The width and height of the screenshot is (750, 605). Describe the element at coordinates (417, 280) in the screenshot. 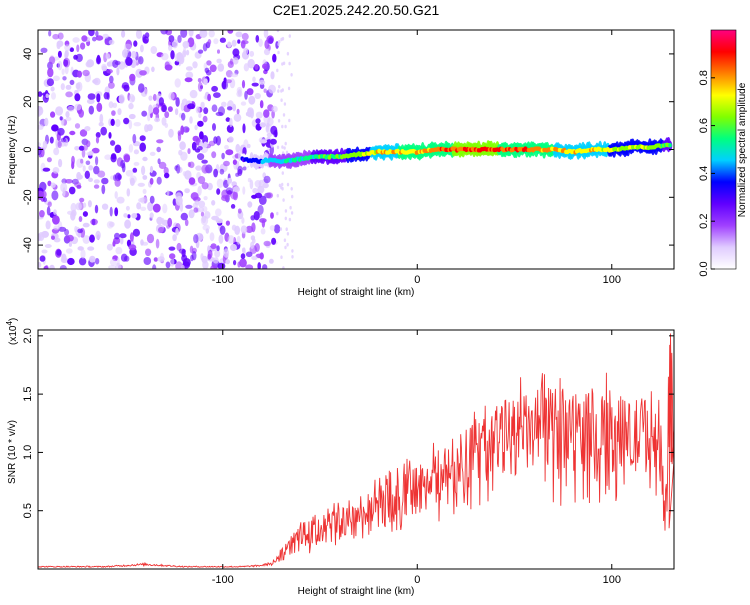

I see `x-tick-label: 0` at that location.